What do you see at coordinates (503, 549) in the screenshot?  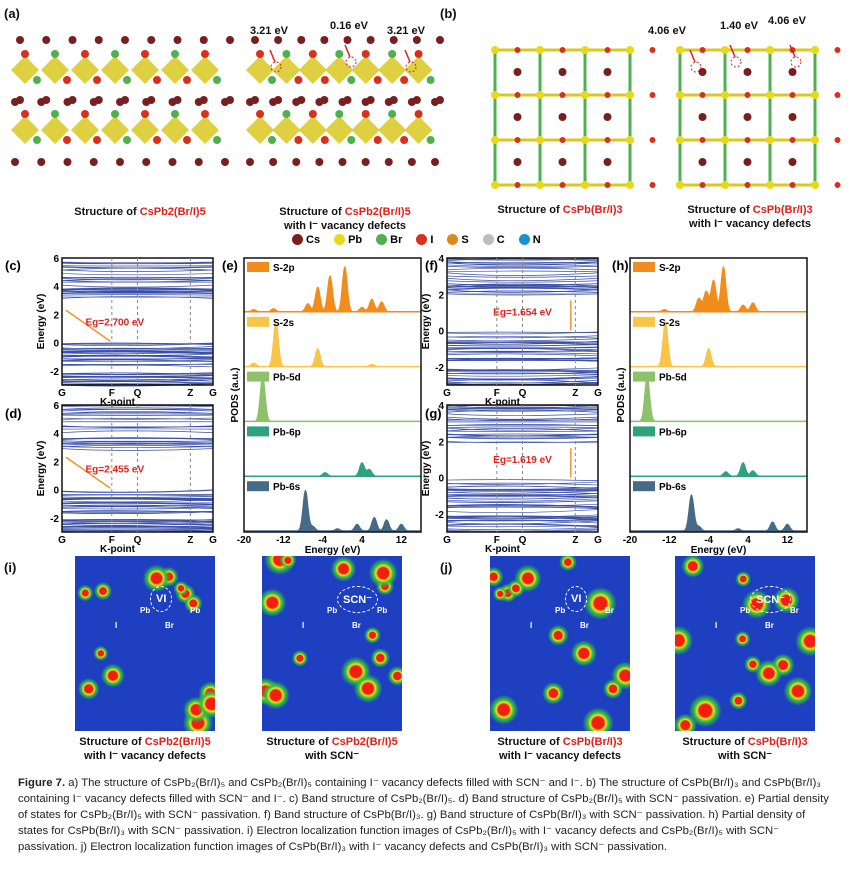 I see `x-axis-label: K-point` at bounding box center [503, 549].